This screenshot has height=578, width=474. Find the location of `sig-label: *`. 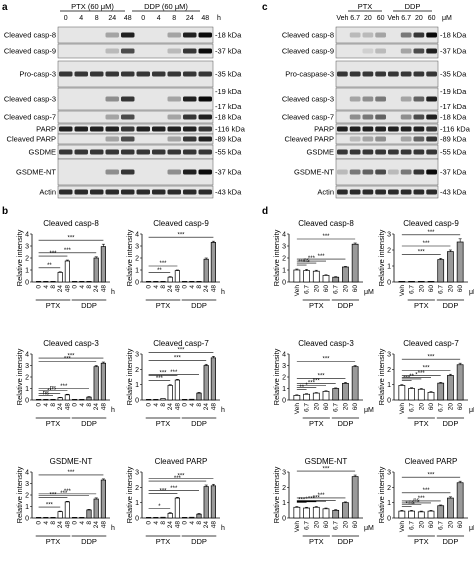

sig-label: * is located at coordinates (159, 507).